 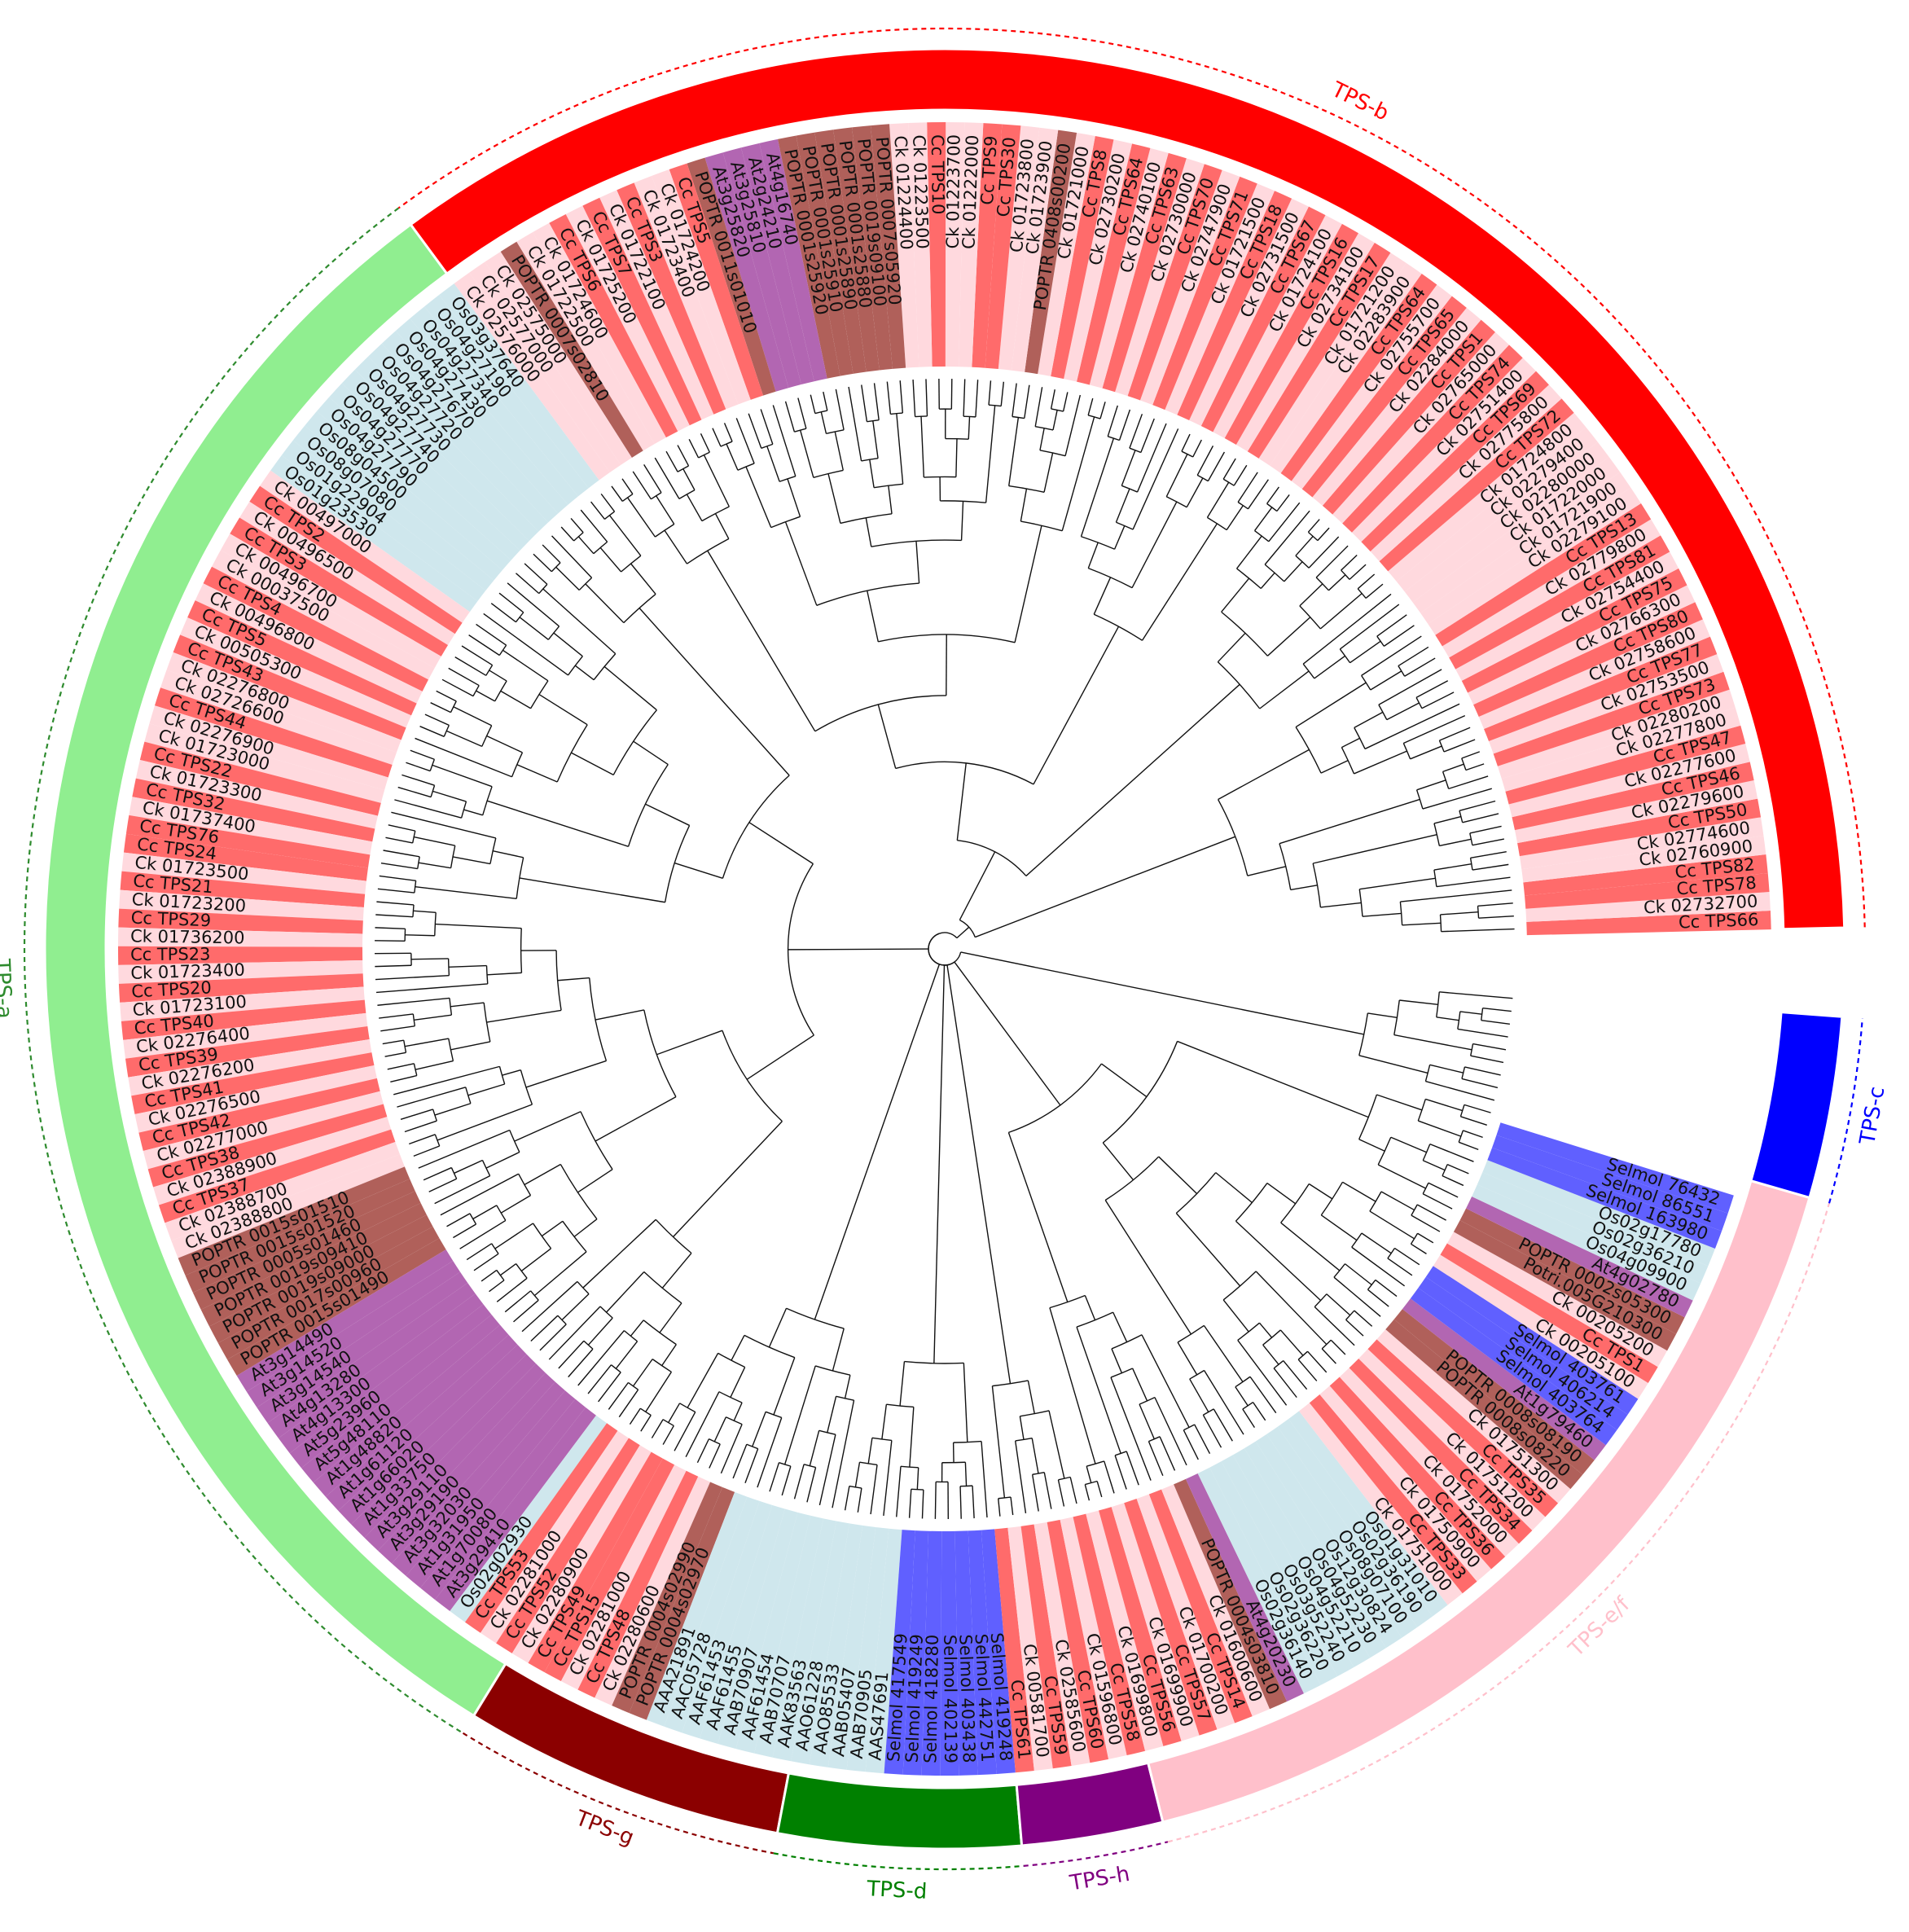 What do you see at coordinates (970, 192) in the screenshot?
I see `leaf-label: Ck 01222000` at bounding box center [970, 192].